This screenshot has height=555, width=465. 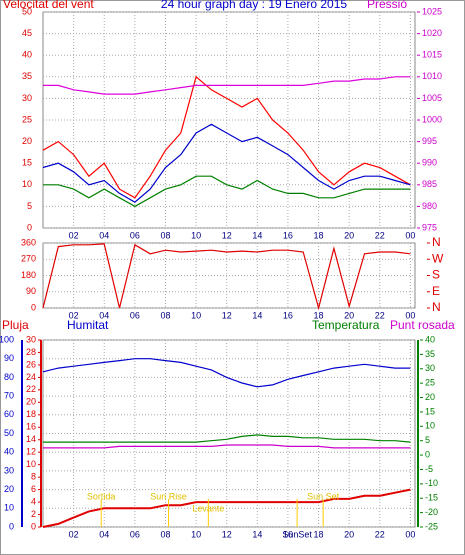 What do you see at coordinates (323, 496) in the screenshot?
I see `annotation: Sun Set` at bounding box center [323, 496].